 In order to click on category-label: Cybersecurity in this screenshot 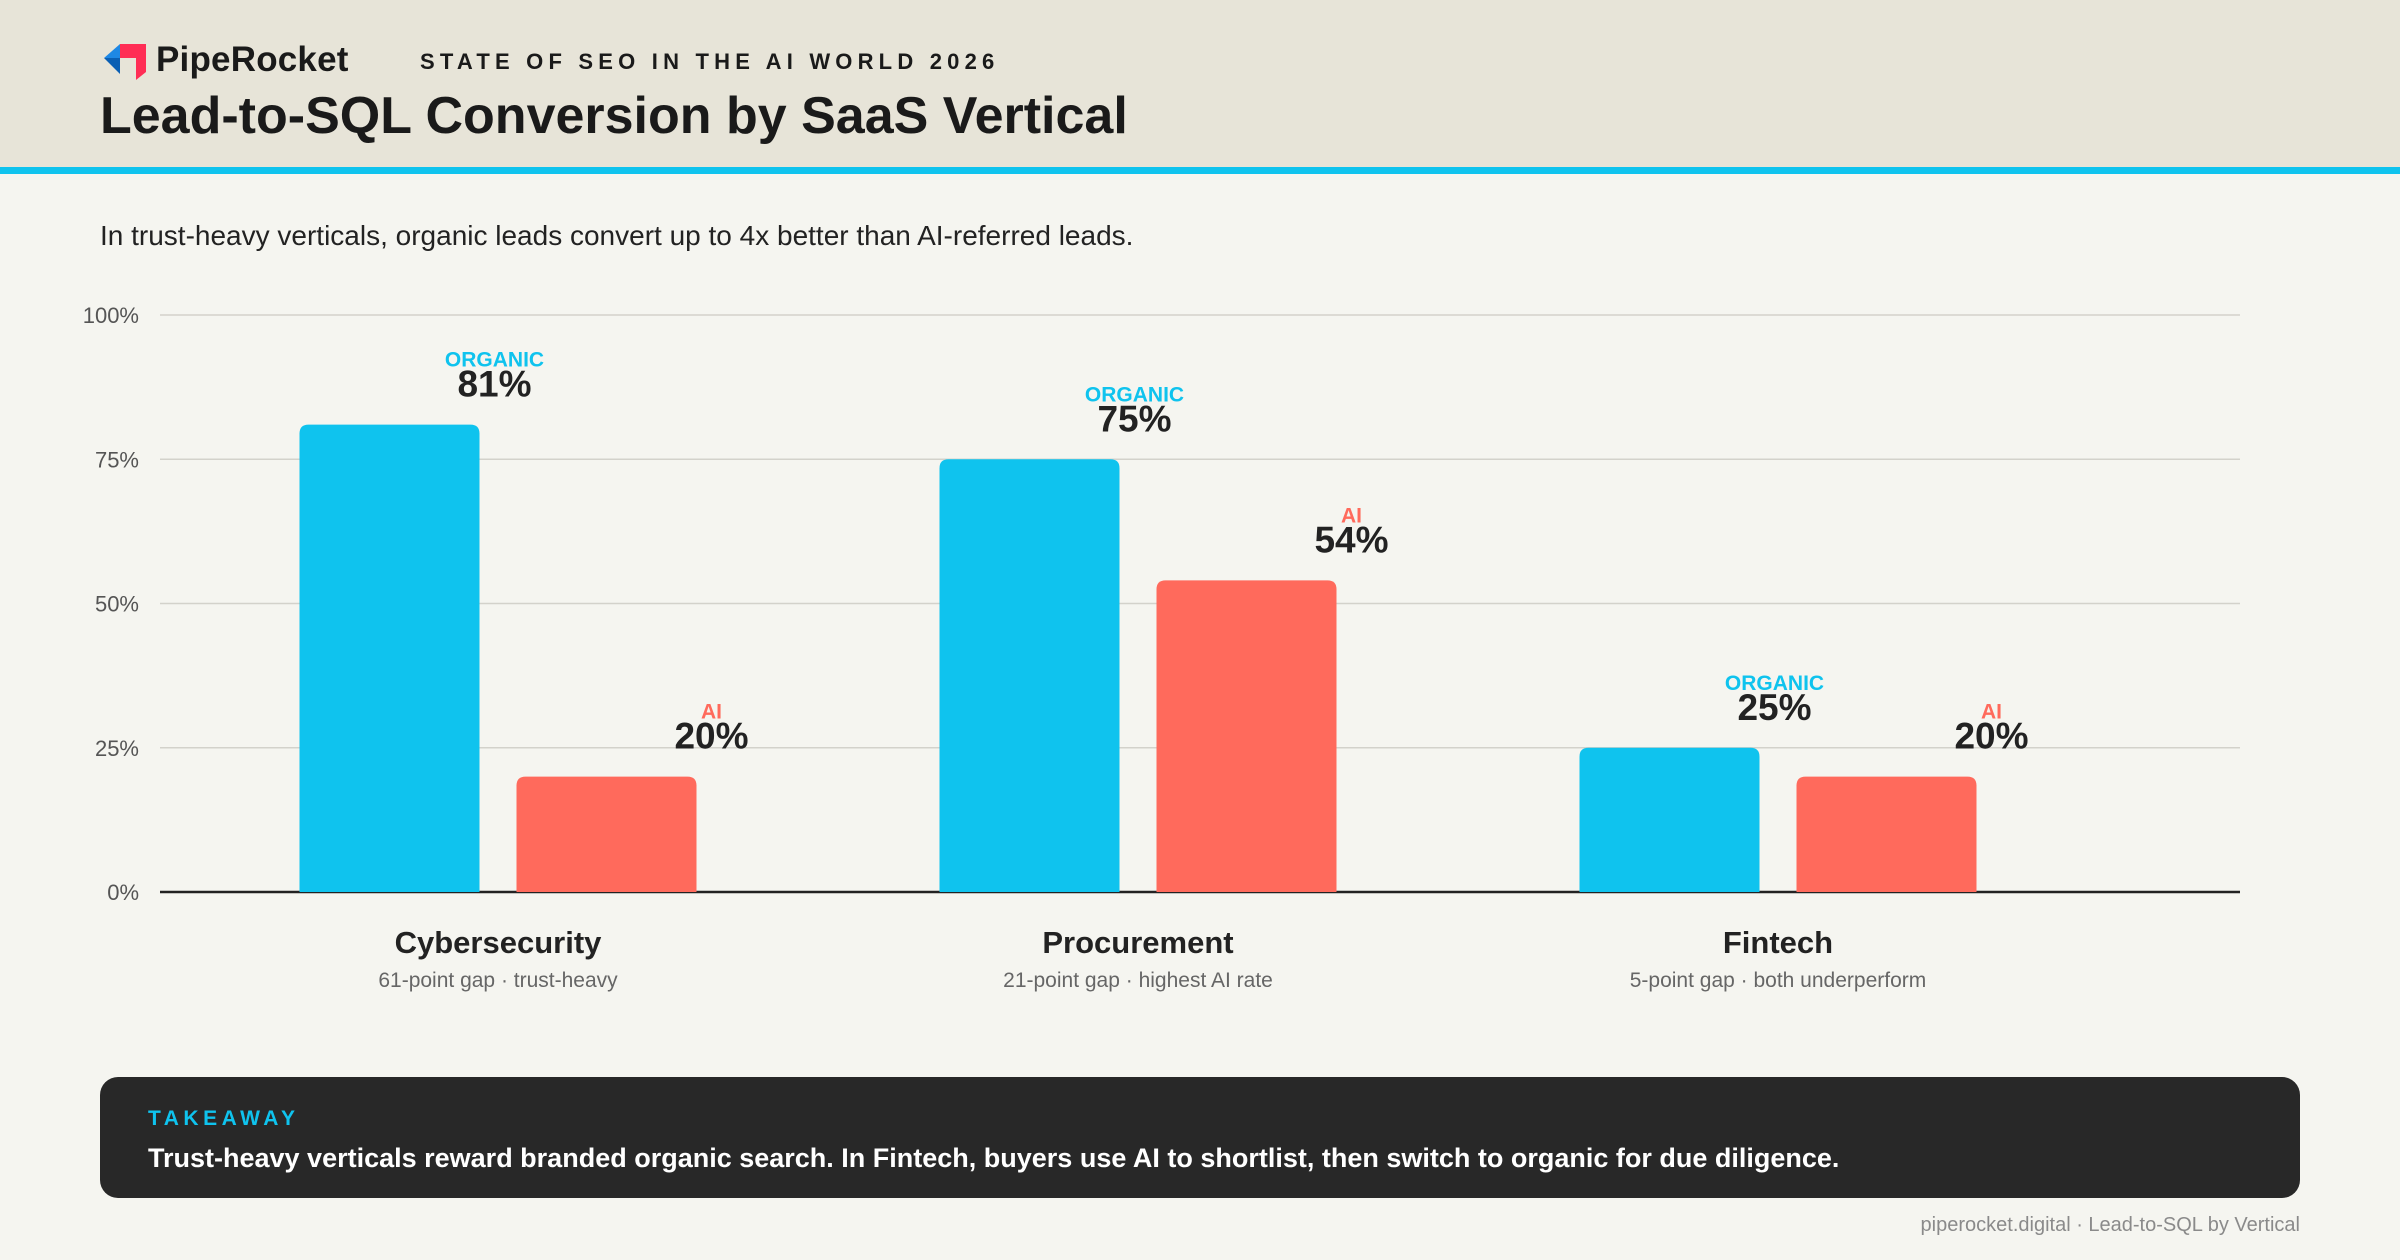, I will do `click(499, 942)`.